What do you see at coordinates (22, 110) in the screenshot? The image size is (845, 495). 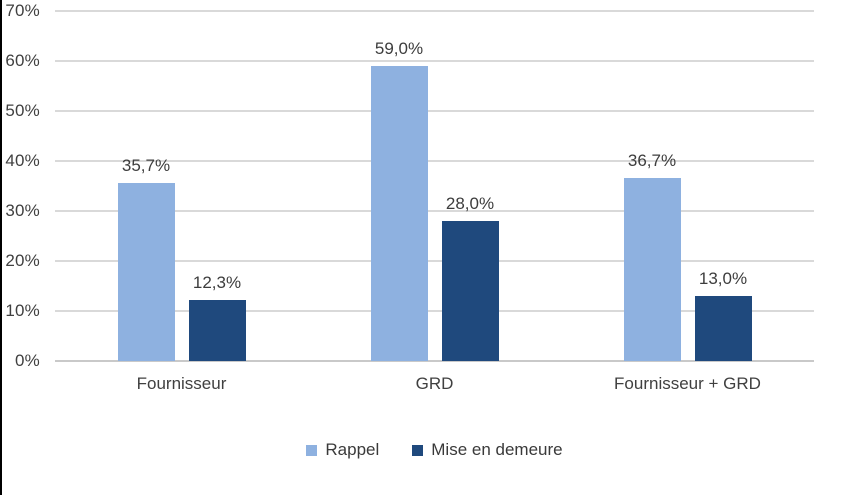 I see `y-axis-tick-label: 50%` at bounding box center [22, 110].